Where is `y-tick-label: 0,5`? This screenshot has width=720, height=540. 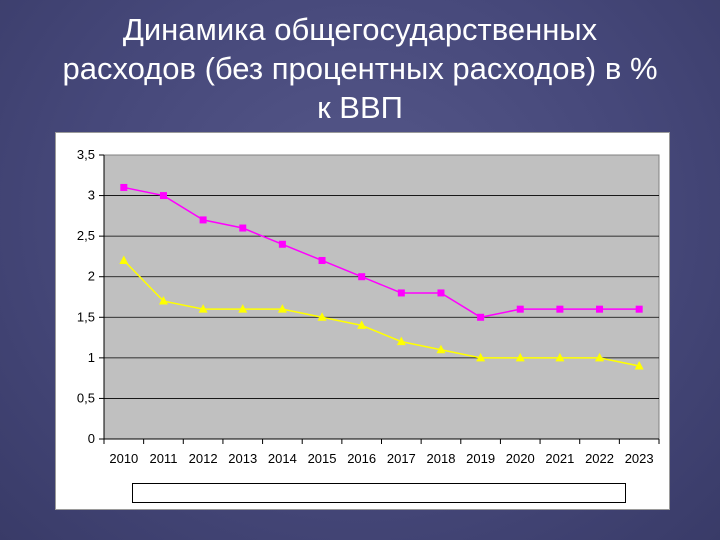 y-tick-label: 0,5 is located at coordinates (86, 397).